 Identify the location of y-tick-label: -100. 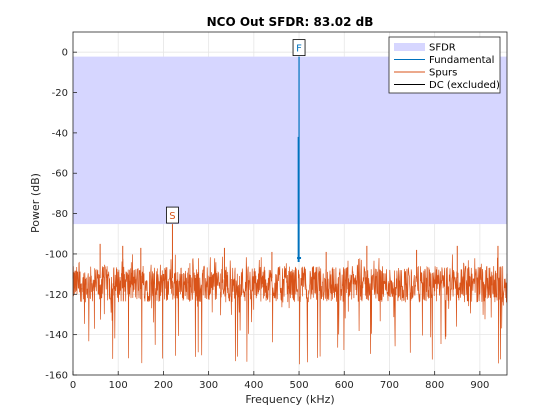
(56, 254).